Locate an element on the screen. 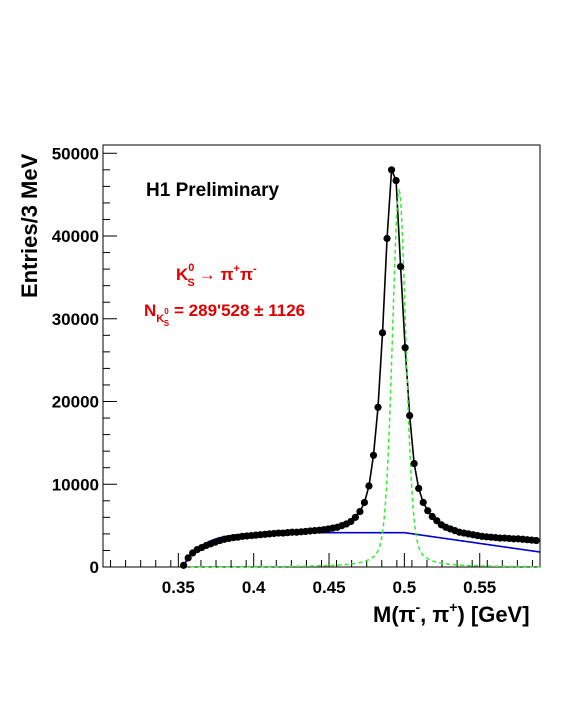 Image resolution: width=567 pixels, height=721 pixels. y-tick-label: 40000 is located at coordinates (75, 236).